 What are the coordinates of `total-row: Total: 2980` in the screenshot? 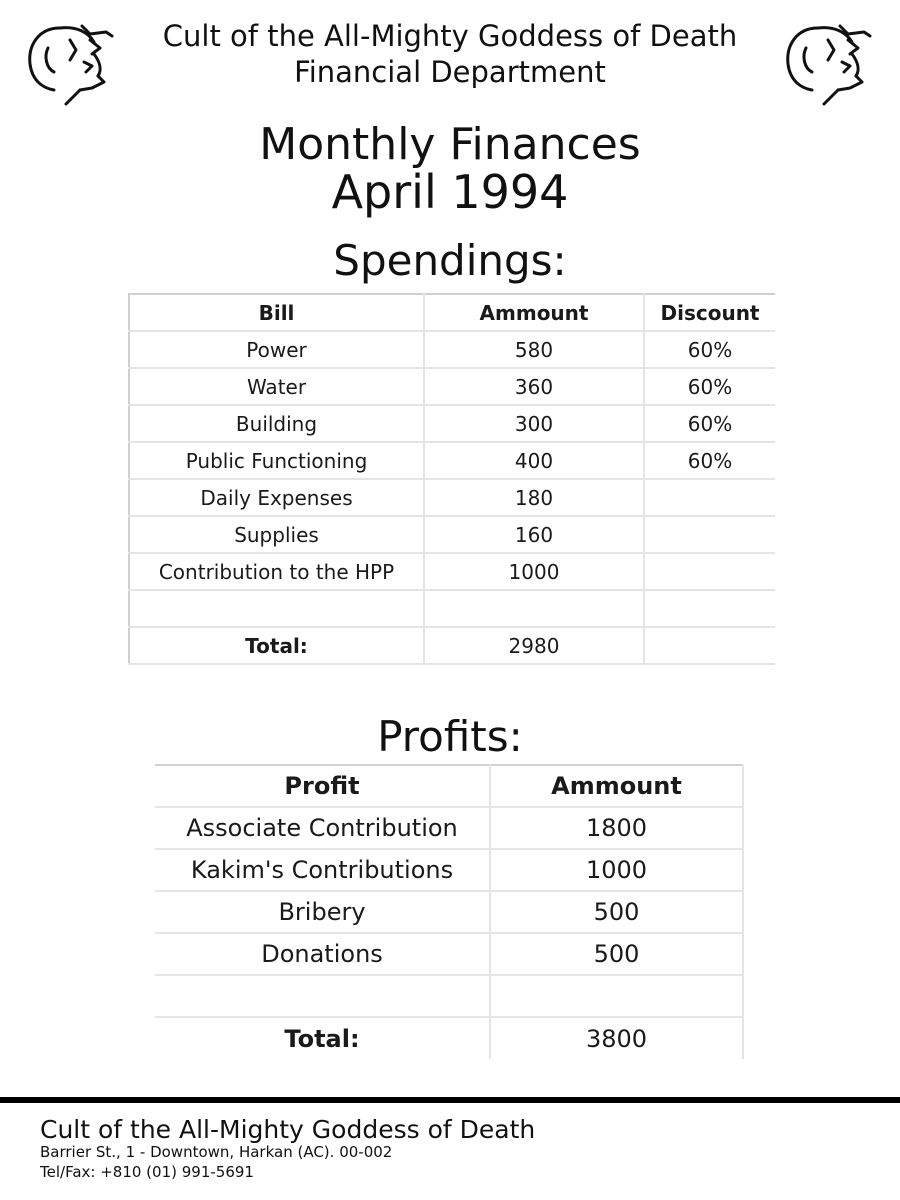 It's located at (452, 646).